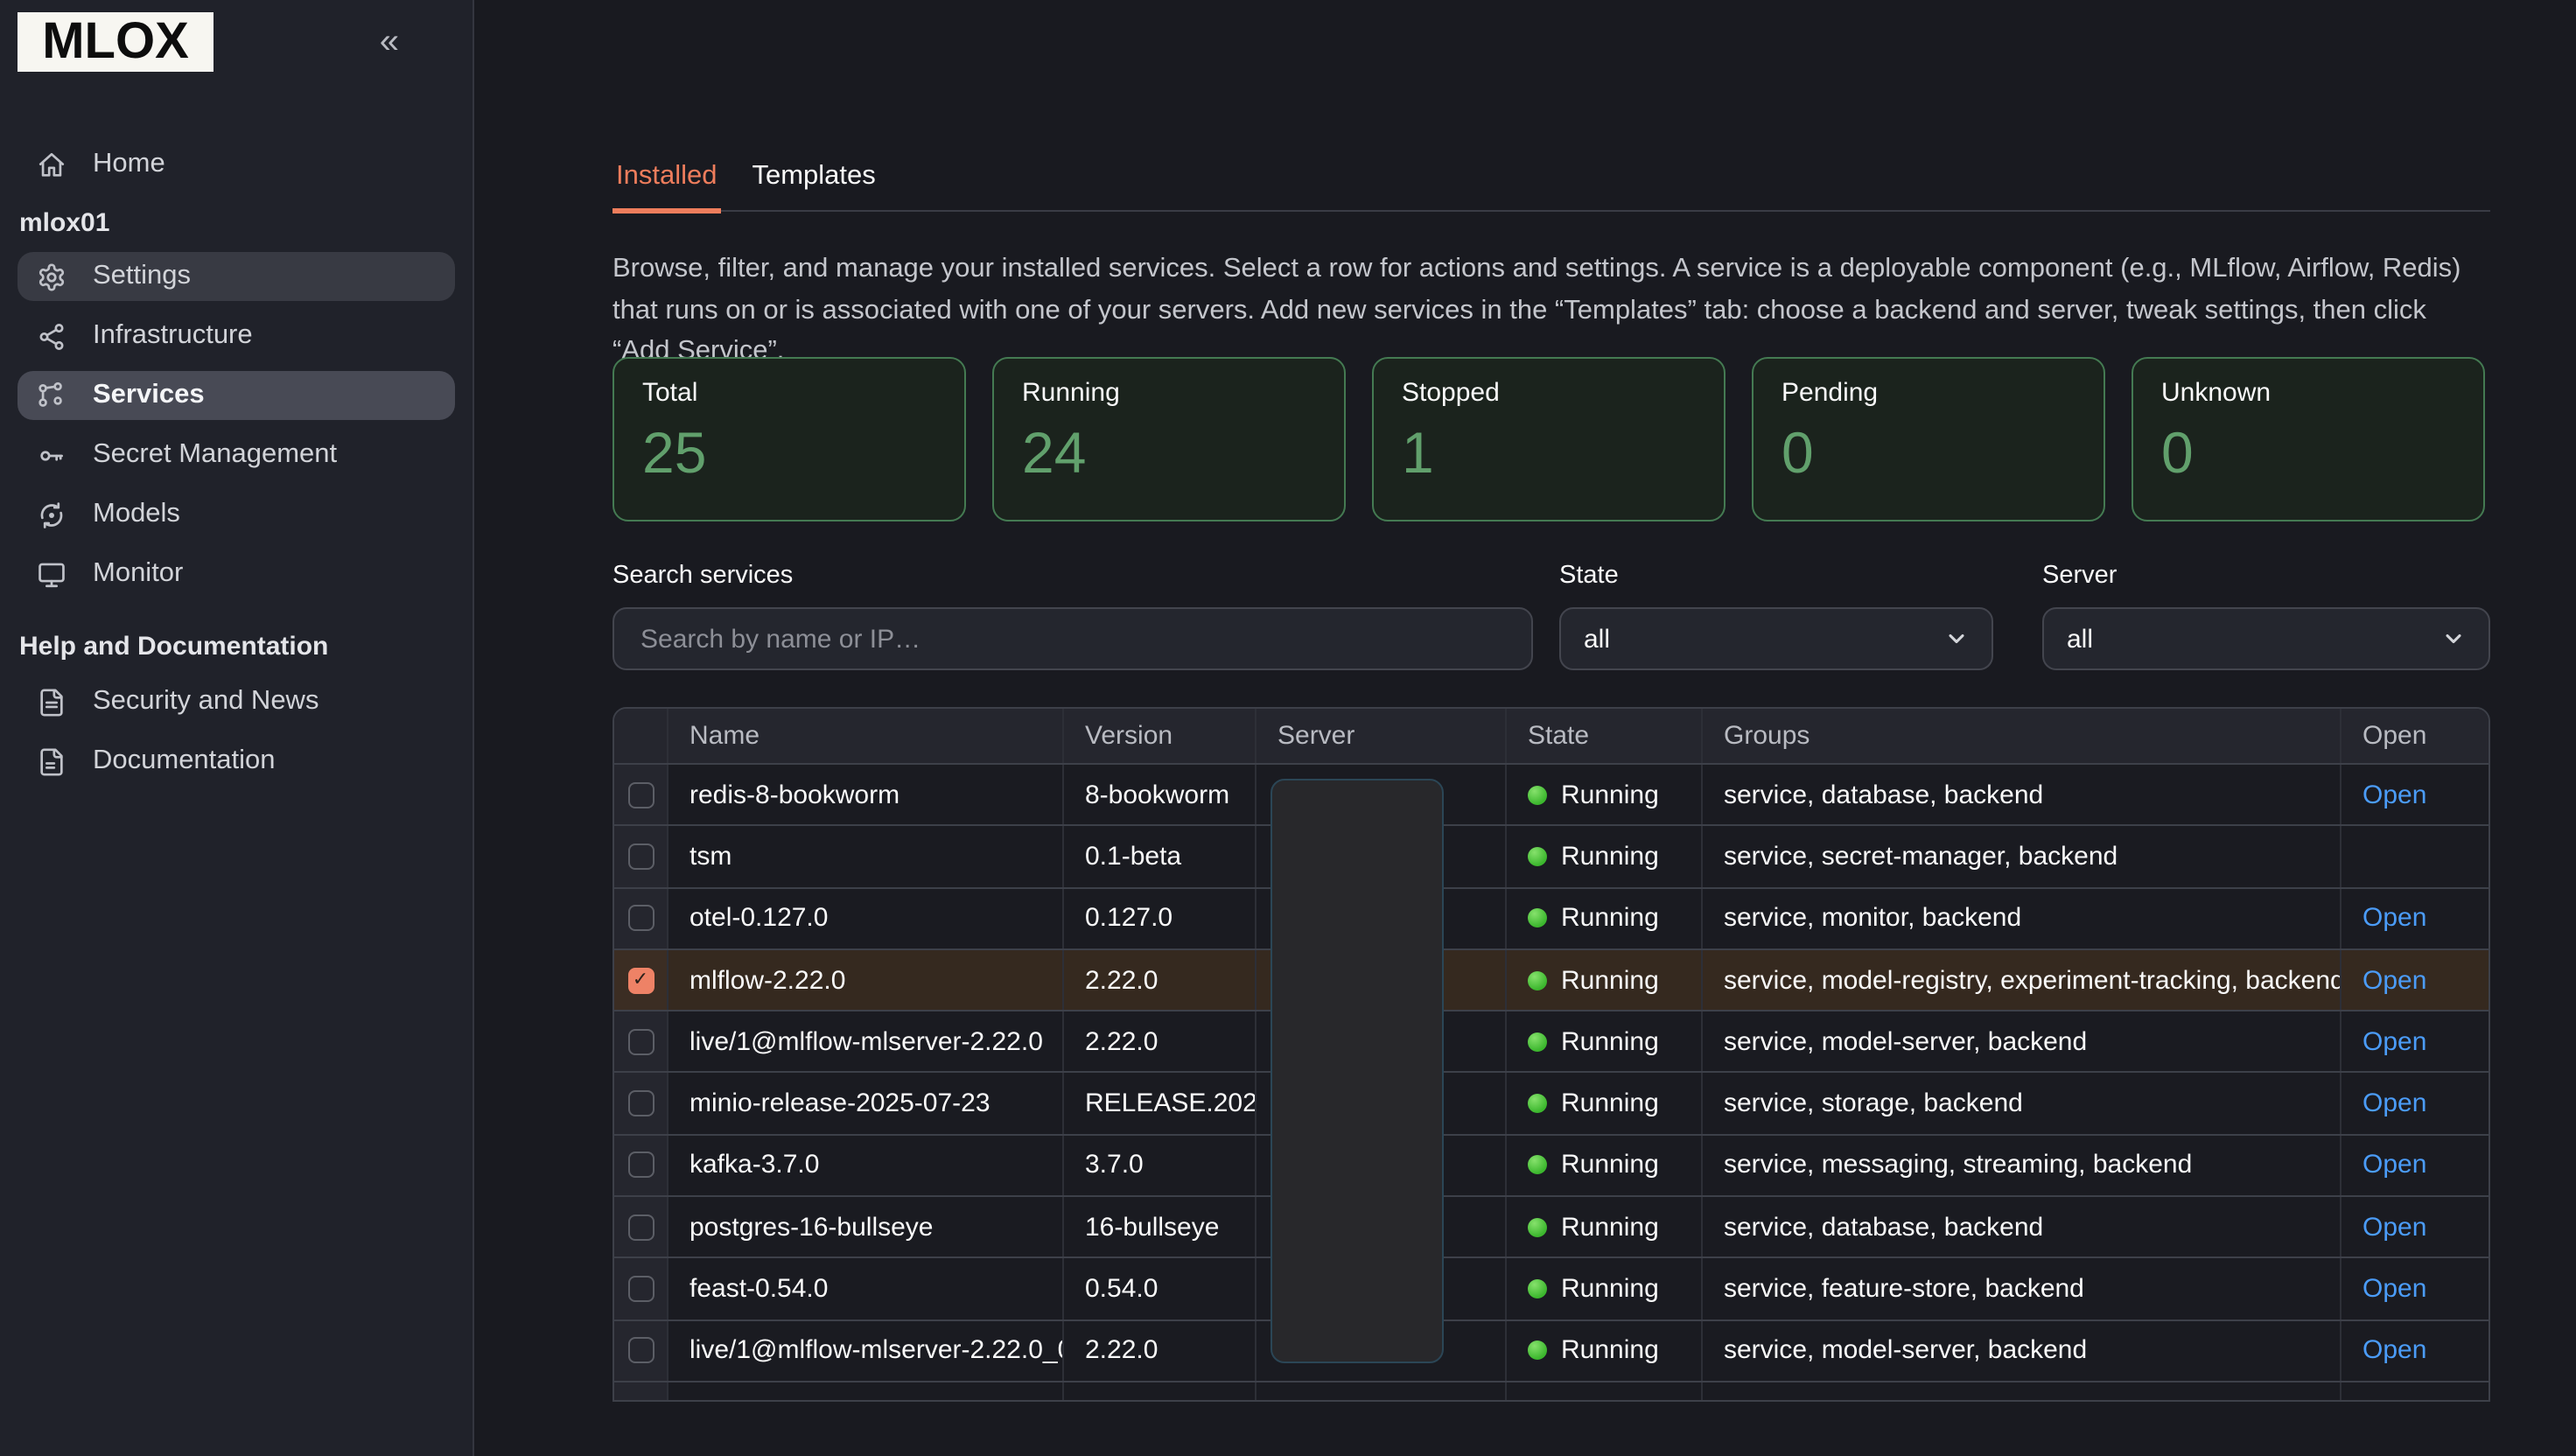 The width and height of the screenshot is (2576, 1456). I want to click on cell-version: 0.54.0, so click(1160, 1289).